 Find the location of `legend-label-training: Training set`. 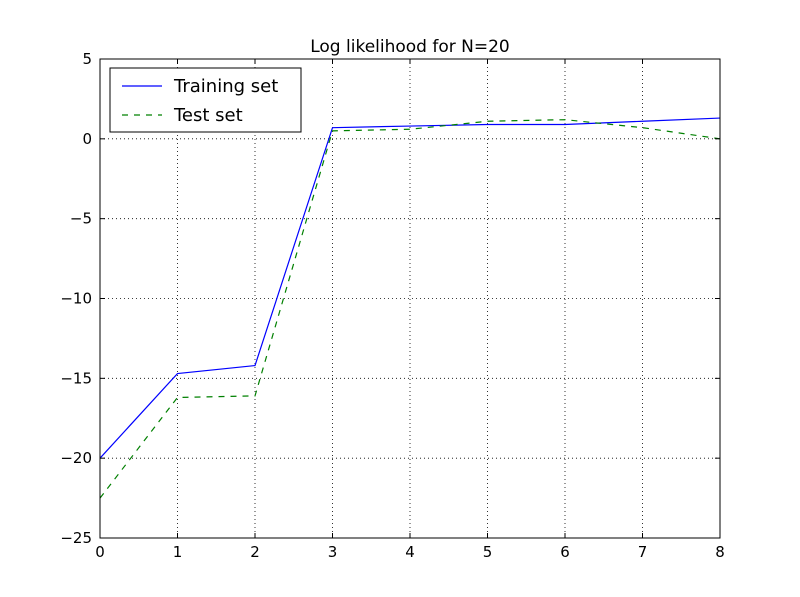

legend-label-training: Training set is located at coordinates (225, 86).